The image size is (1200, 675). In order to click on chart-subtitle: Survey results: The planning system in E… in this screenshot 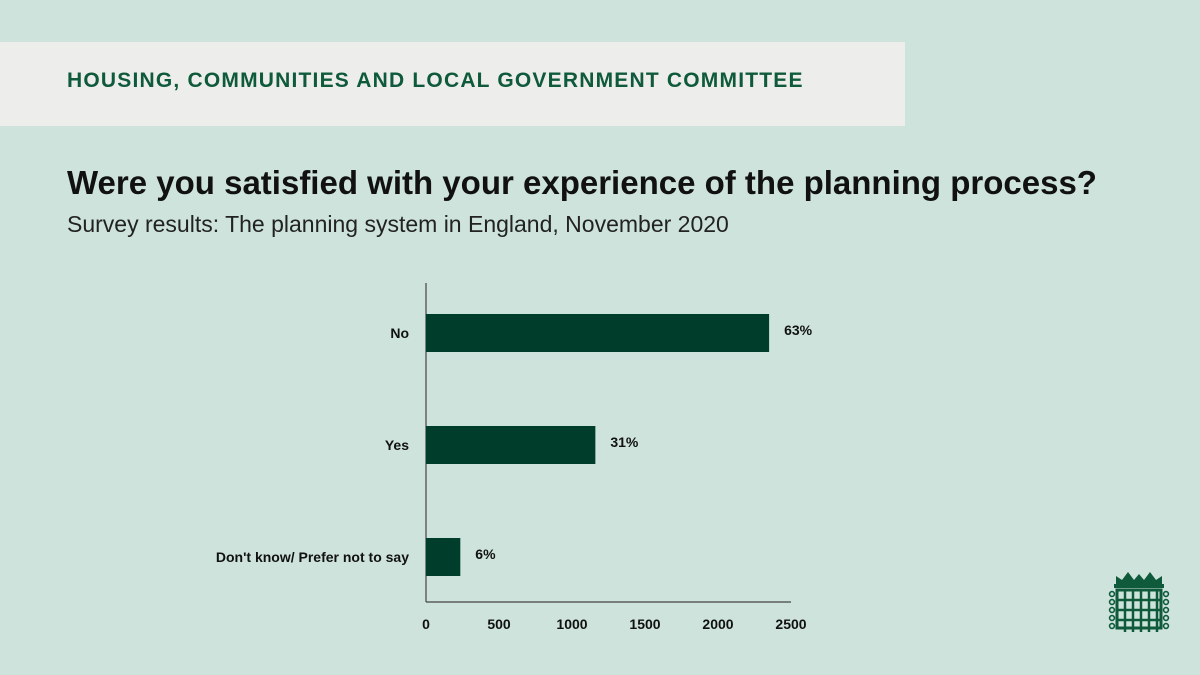, I will do `click(398, 224)`.